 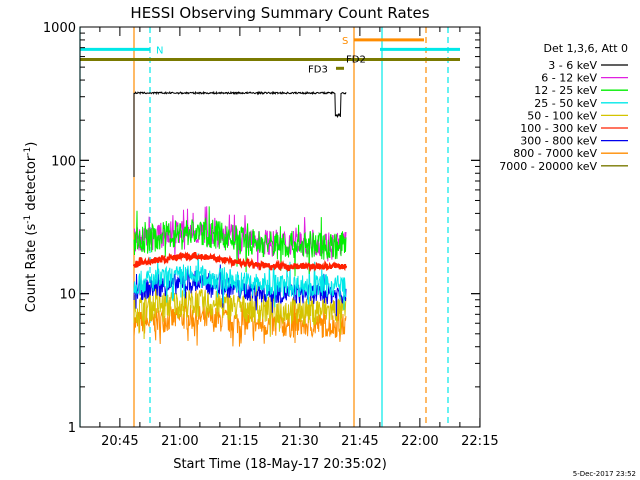 What do you see at coordinates (345, 41) in the screenshot?
I see `flag-label-1: S` at bounding box center [345, 41].